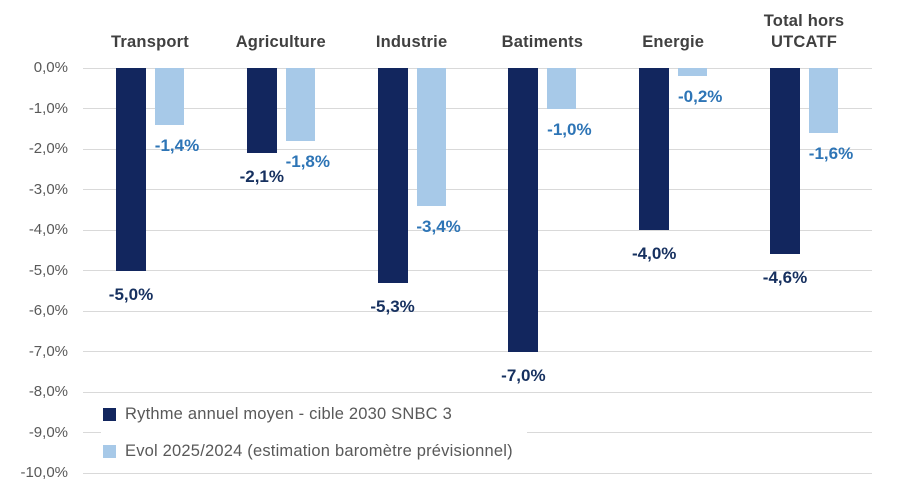 This screenshot has height=489, width=897. What do you see at coordinates (131, 294) in the screenshot?
I see `value-label: -5,0%` at bounding box center [131, 294].